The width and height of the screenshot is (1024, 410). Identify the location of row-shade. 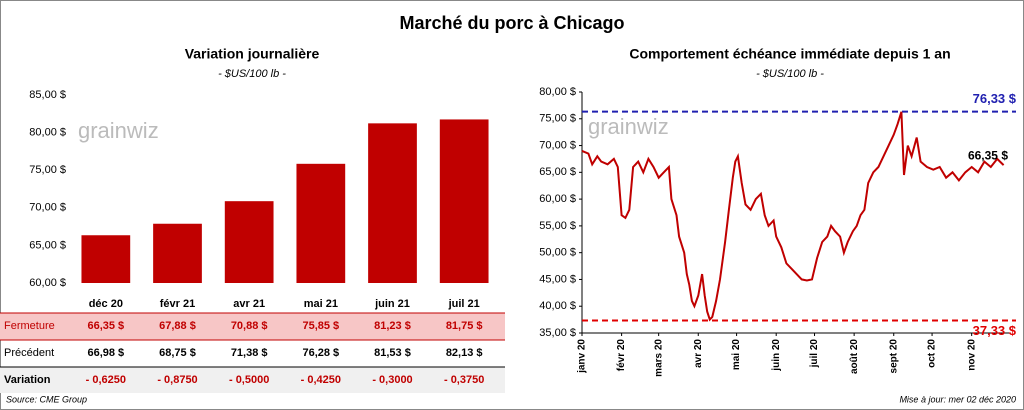
(252, 380).